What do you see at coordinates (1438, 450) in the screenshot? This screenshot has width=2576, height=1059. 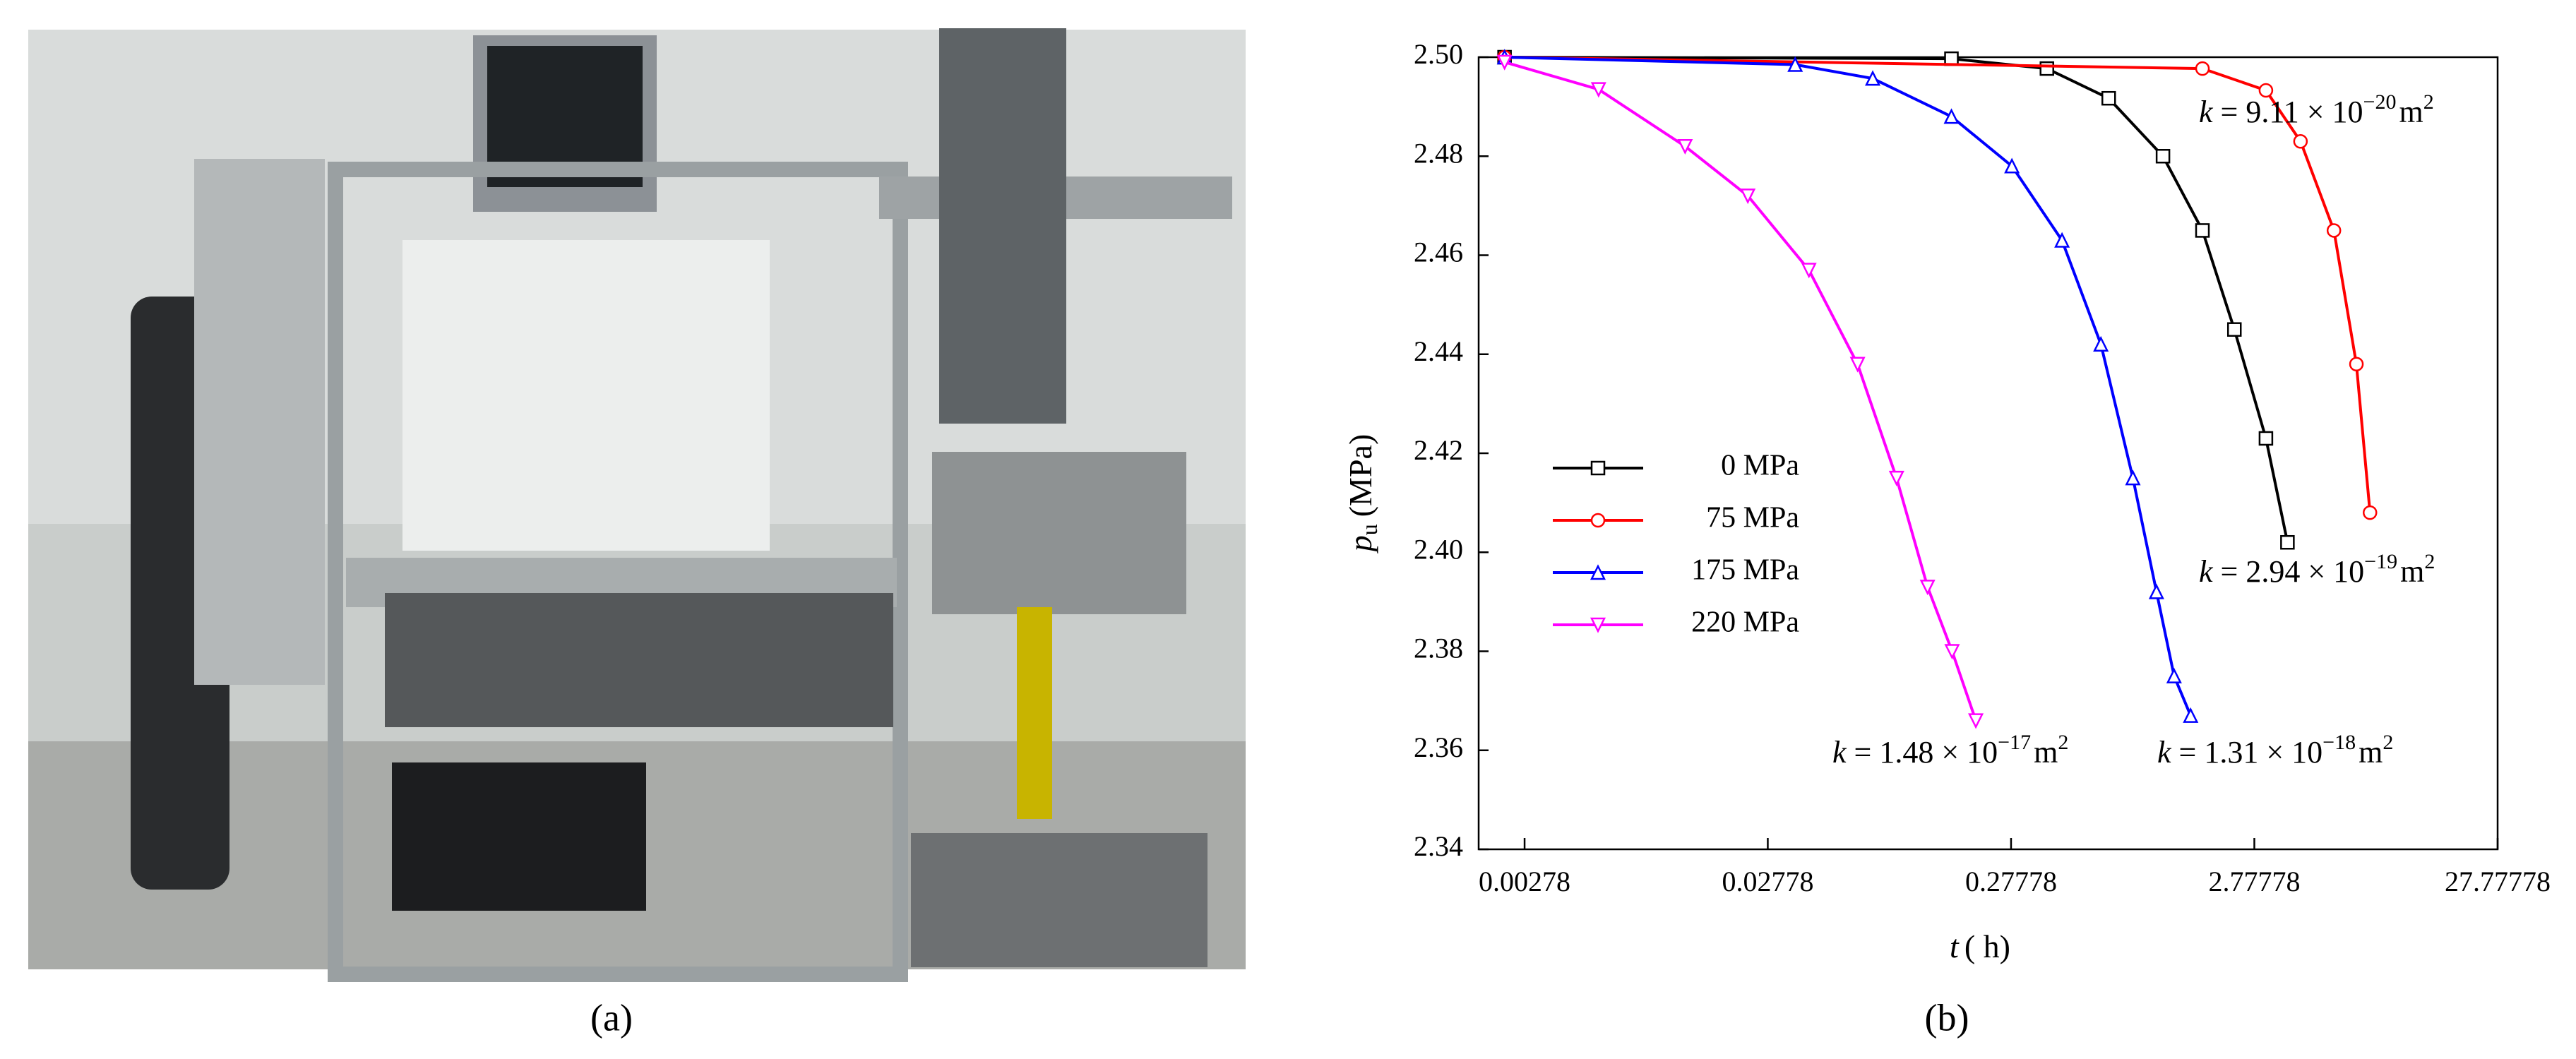 I see `y-tick-label: 2.42` at bounding box center [1438, 450].